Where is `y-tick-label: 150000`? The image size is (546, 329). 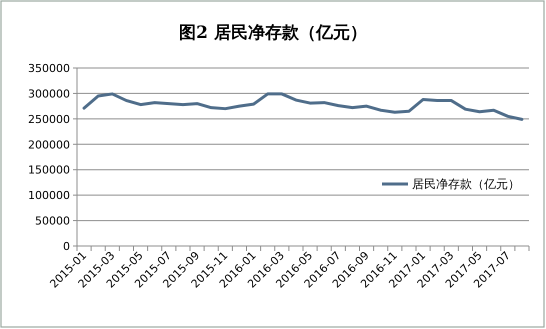 y-tick-label: 150000 is located at coordinates (49, 170).